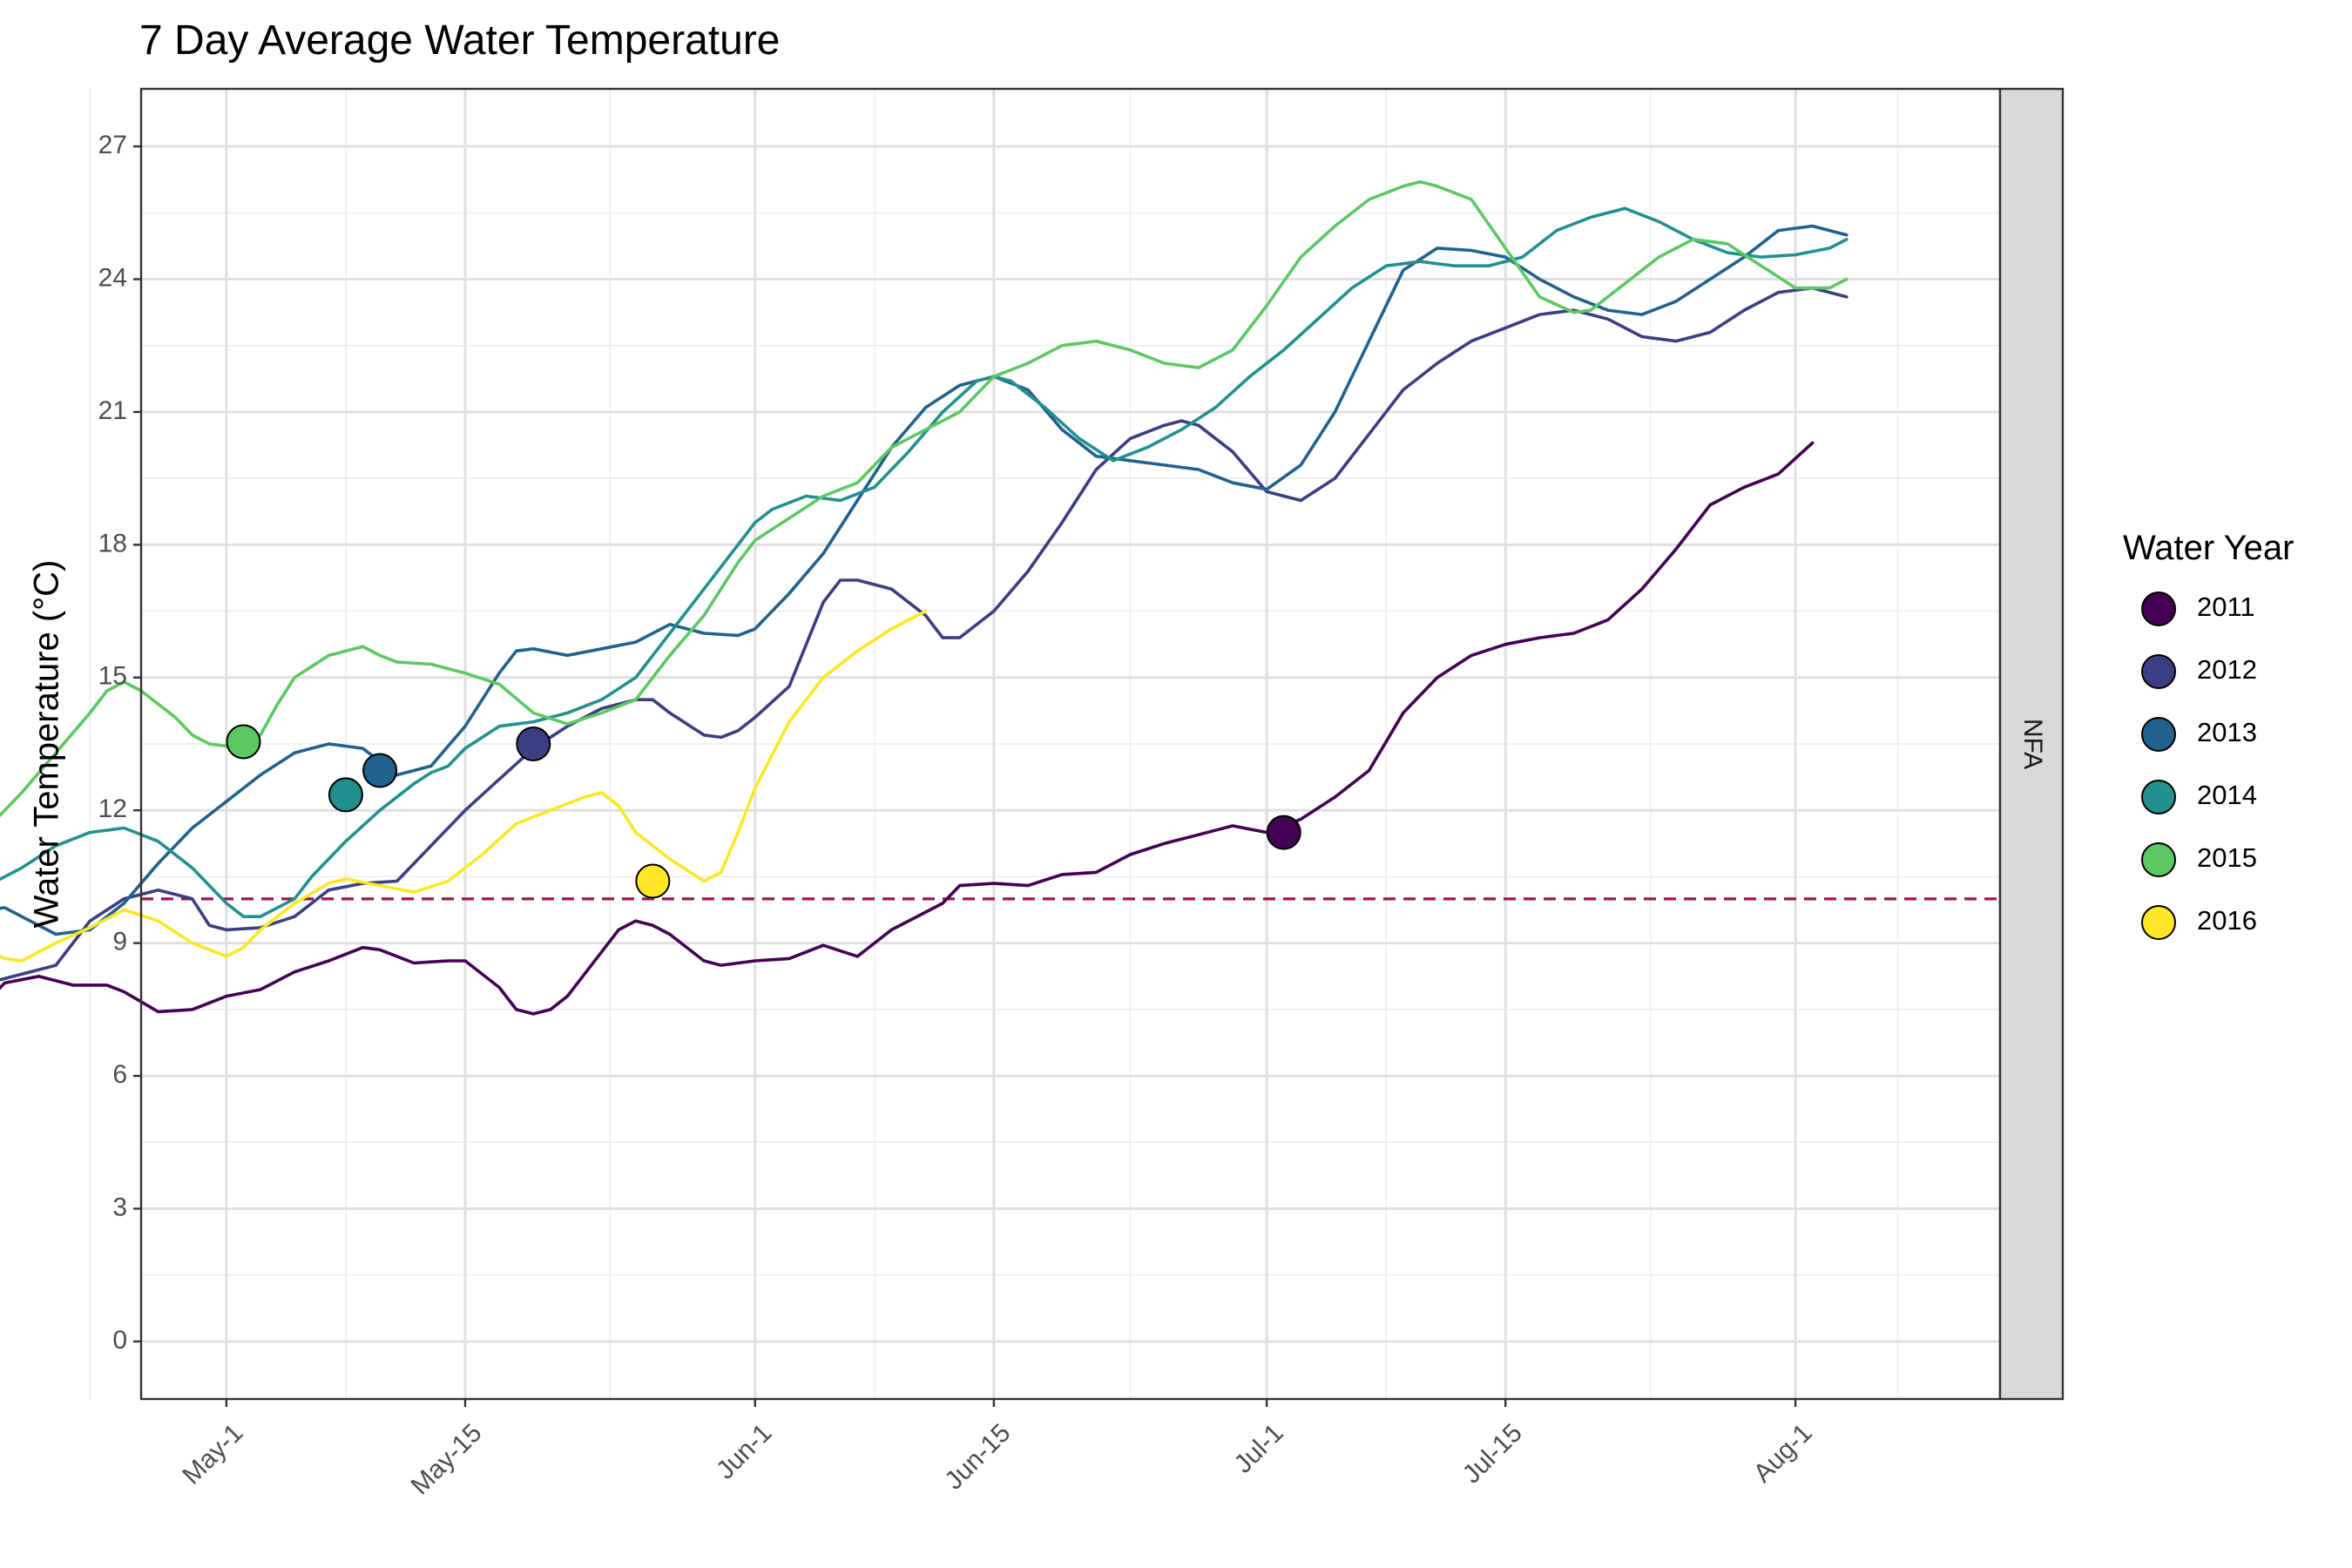 This screenshot has width=2352, height=1568. What do you see at coordinates (380, 770) in the screenshot?
I see `series-marker-2013` at bounding box center [380, 770].